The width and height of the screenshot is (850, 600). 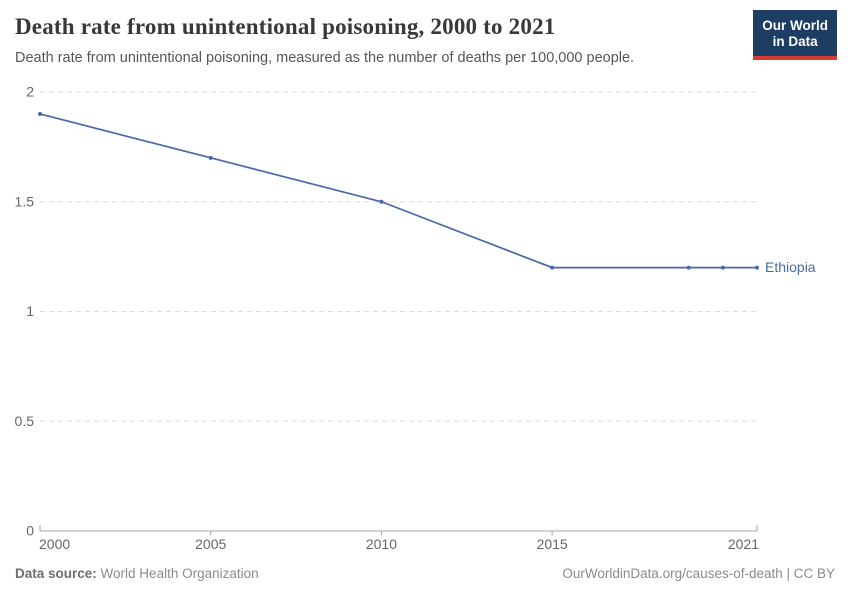 What do you see at coordinates (790, 267) in the screenshot?
I see `series-end-label-ethiopia: Ethiopia` at bounding box center [790, 267].